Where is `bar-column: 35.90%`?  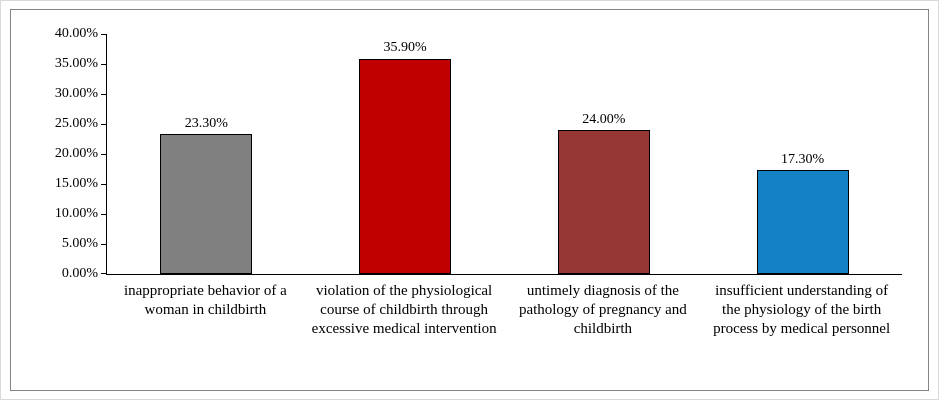
bar-column: 35.90% is located at coordinates (405, 154).